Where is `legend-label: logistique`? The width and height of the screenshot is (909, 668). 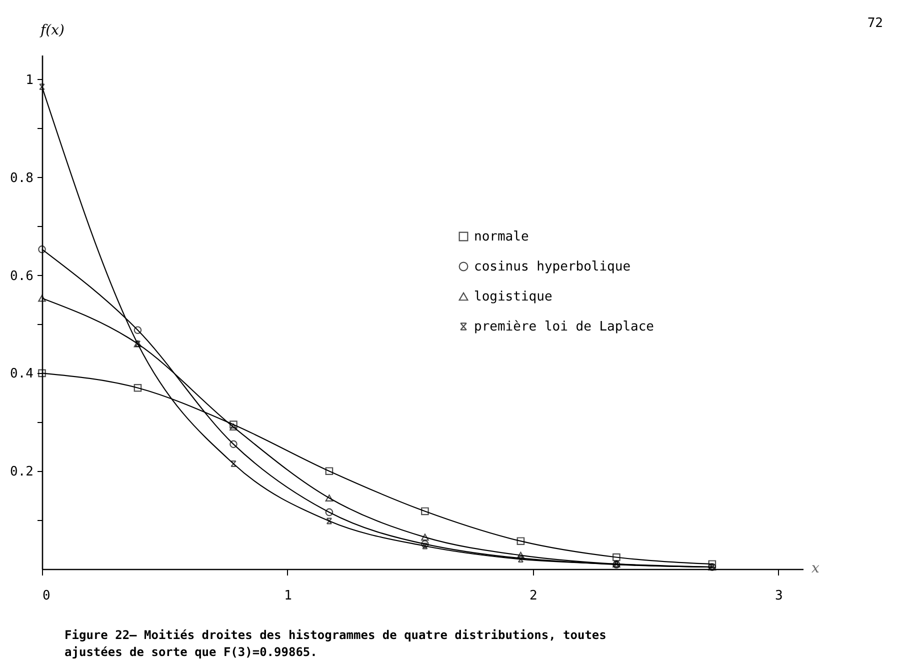
legend-label: logistique is located at coordinates (513, 297).